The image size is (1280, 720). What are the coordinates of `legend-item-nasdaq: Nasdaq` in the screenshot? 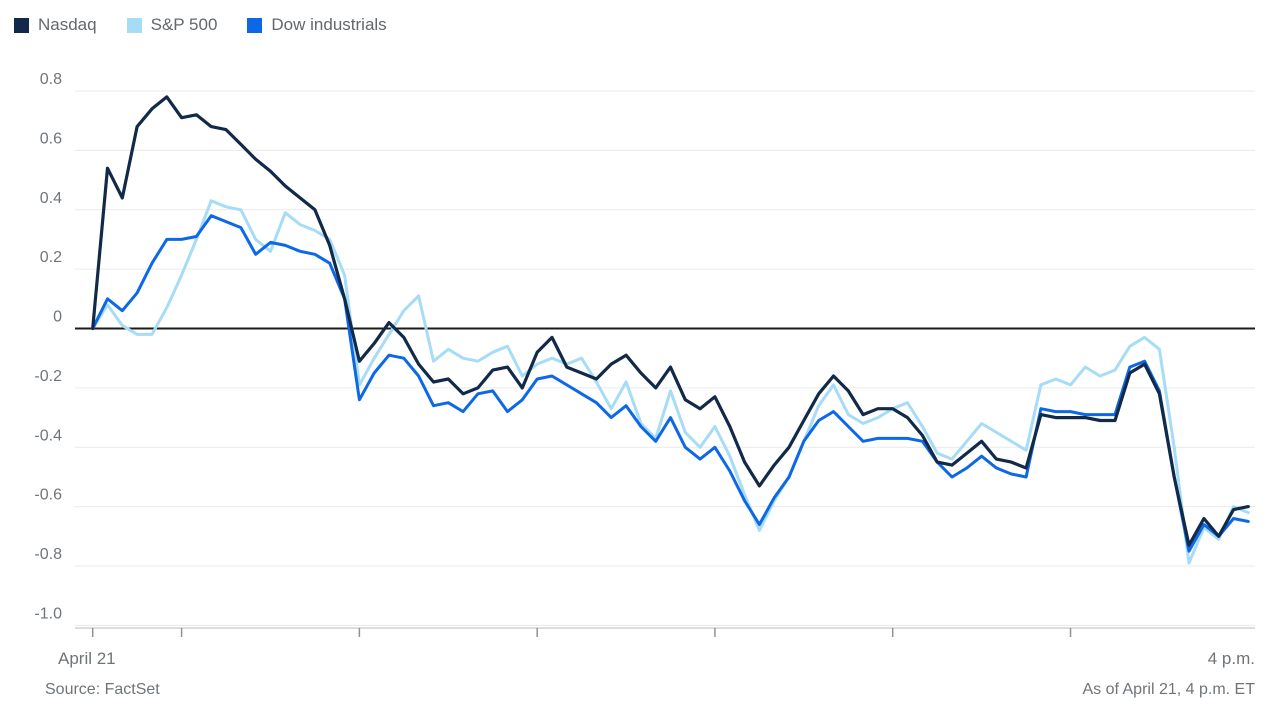 It's located at (55, 25).